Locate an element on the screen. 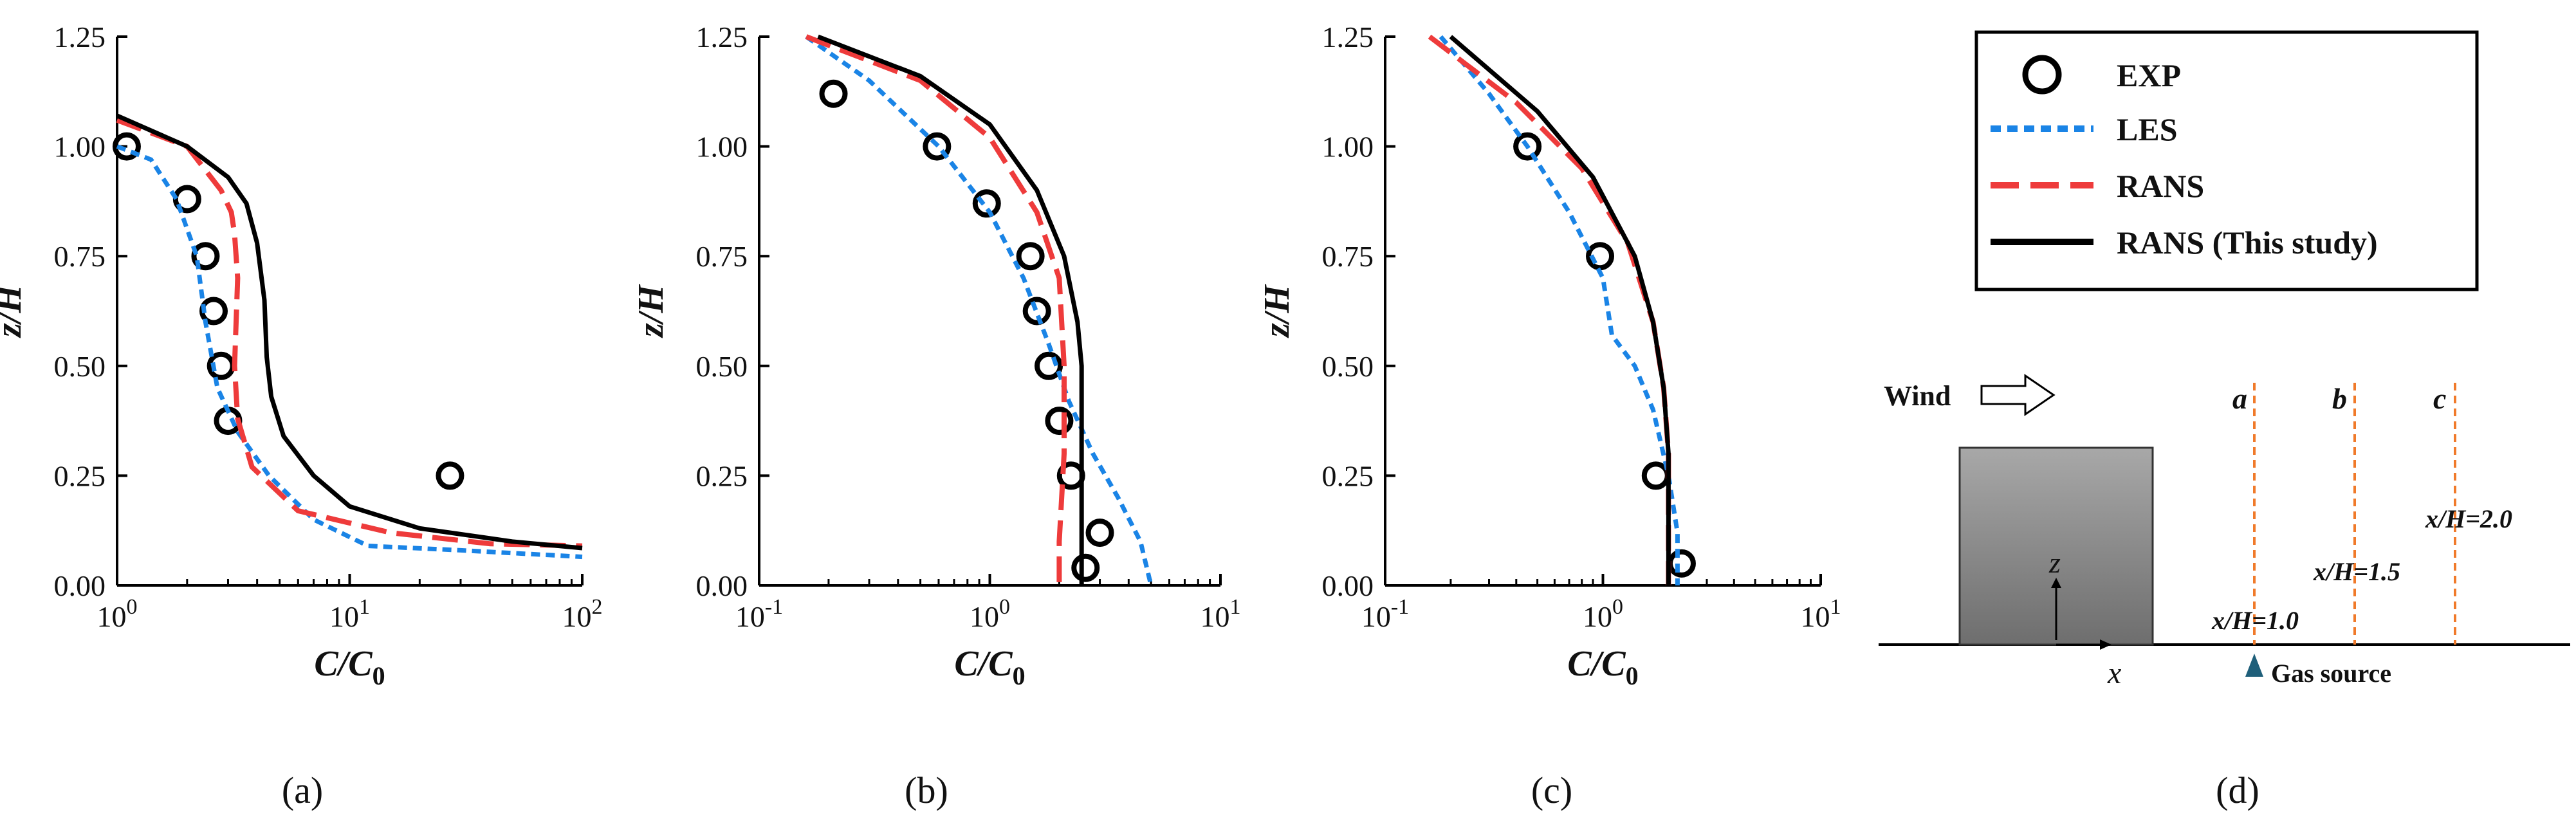  probe-label-a: a is located at coordinates (2239, 398).